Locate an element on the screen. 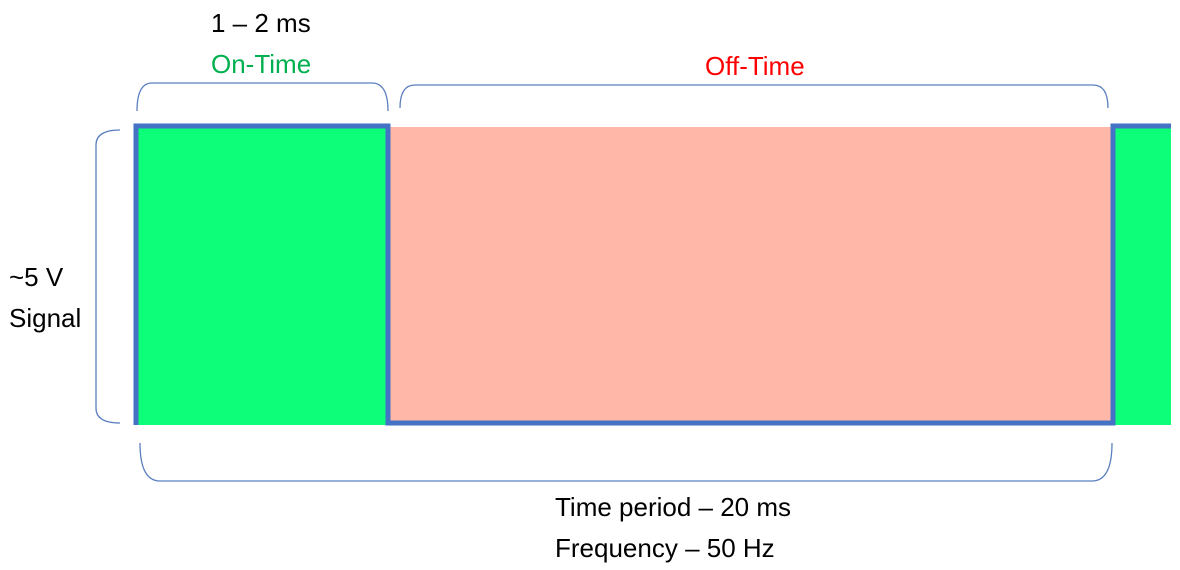 The width and height of the screenshot is (1180, 570). pulse-duration-label: 1 – 2 ms is located at coordinates (261, 23).